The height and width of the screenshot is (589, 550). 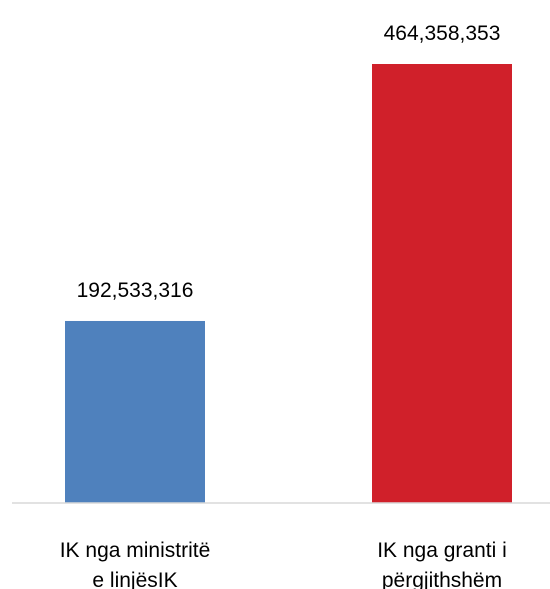 I want to click on category-label-2-line-2: përgjithshëm, so click(x=442, y=579).